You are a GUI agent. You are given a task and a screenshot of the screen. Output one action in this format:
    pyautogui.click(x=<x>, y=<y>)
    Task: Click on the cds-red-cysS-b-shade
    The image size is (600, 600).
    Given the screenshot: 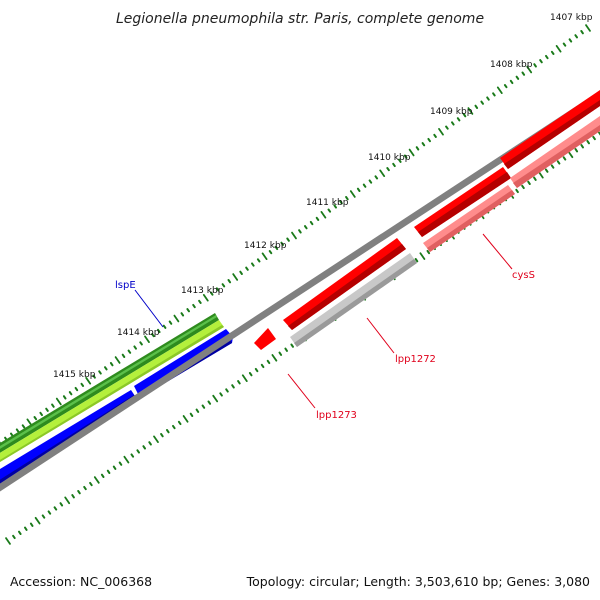 What is the action you would take?
    pyautogui.click(x=552, y=134)
    